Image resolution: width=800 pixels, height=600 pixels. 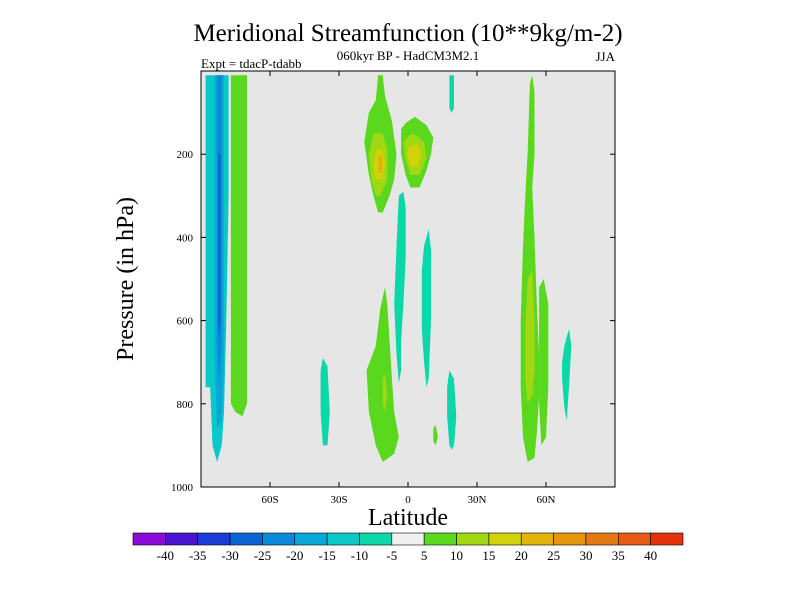 What do you see at coordinates (456, 555) in the screenshot?
I see `colorbar-label: 10` at bounding box center [456, 555].